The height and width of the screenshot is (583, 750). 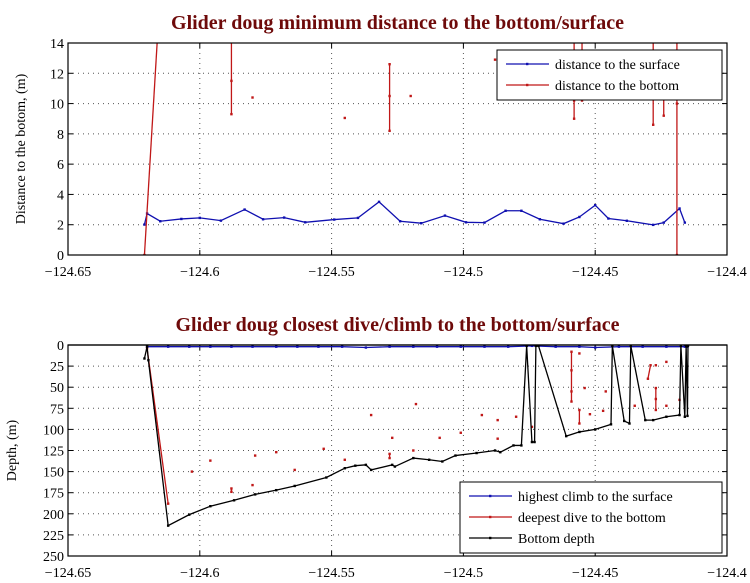 What do you see at coordinates (21, 148) in the screenshot?
I see `y-axis-label: Distance to the botom, (m)` at bounding box center [21, 148].